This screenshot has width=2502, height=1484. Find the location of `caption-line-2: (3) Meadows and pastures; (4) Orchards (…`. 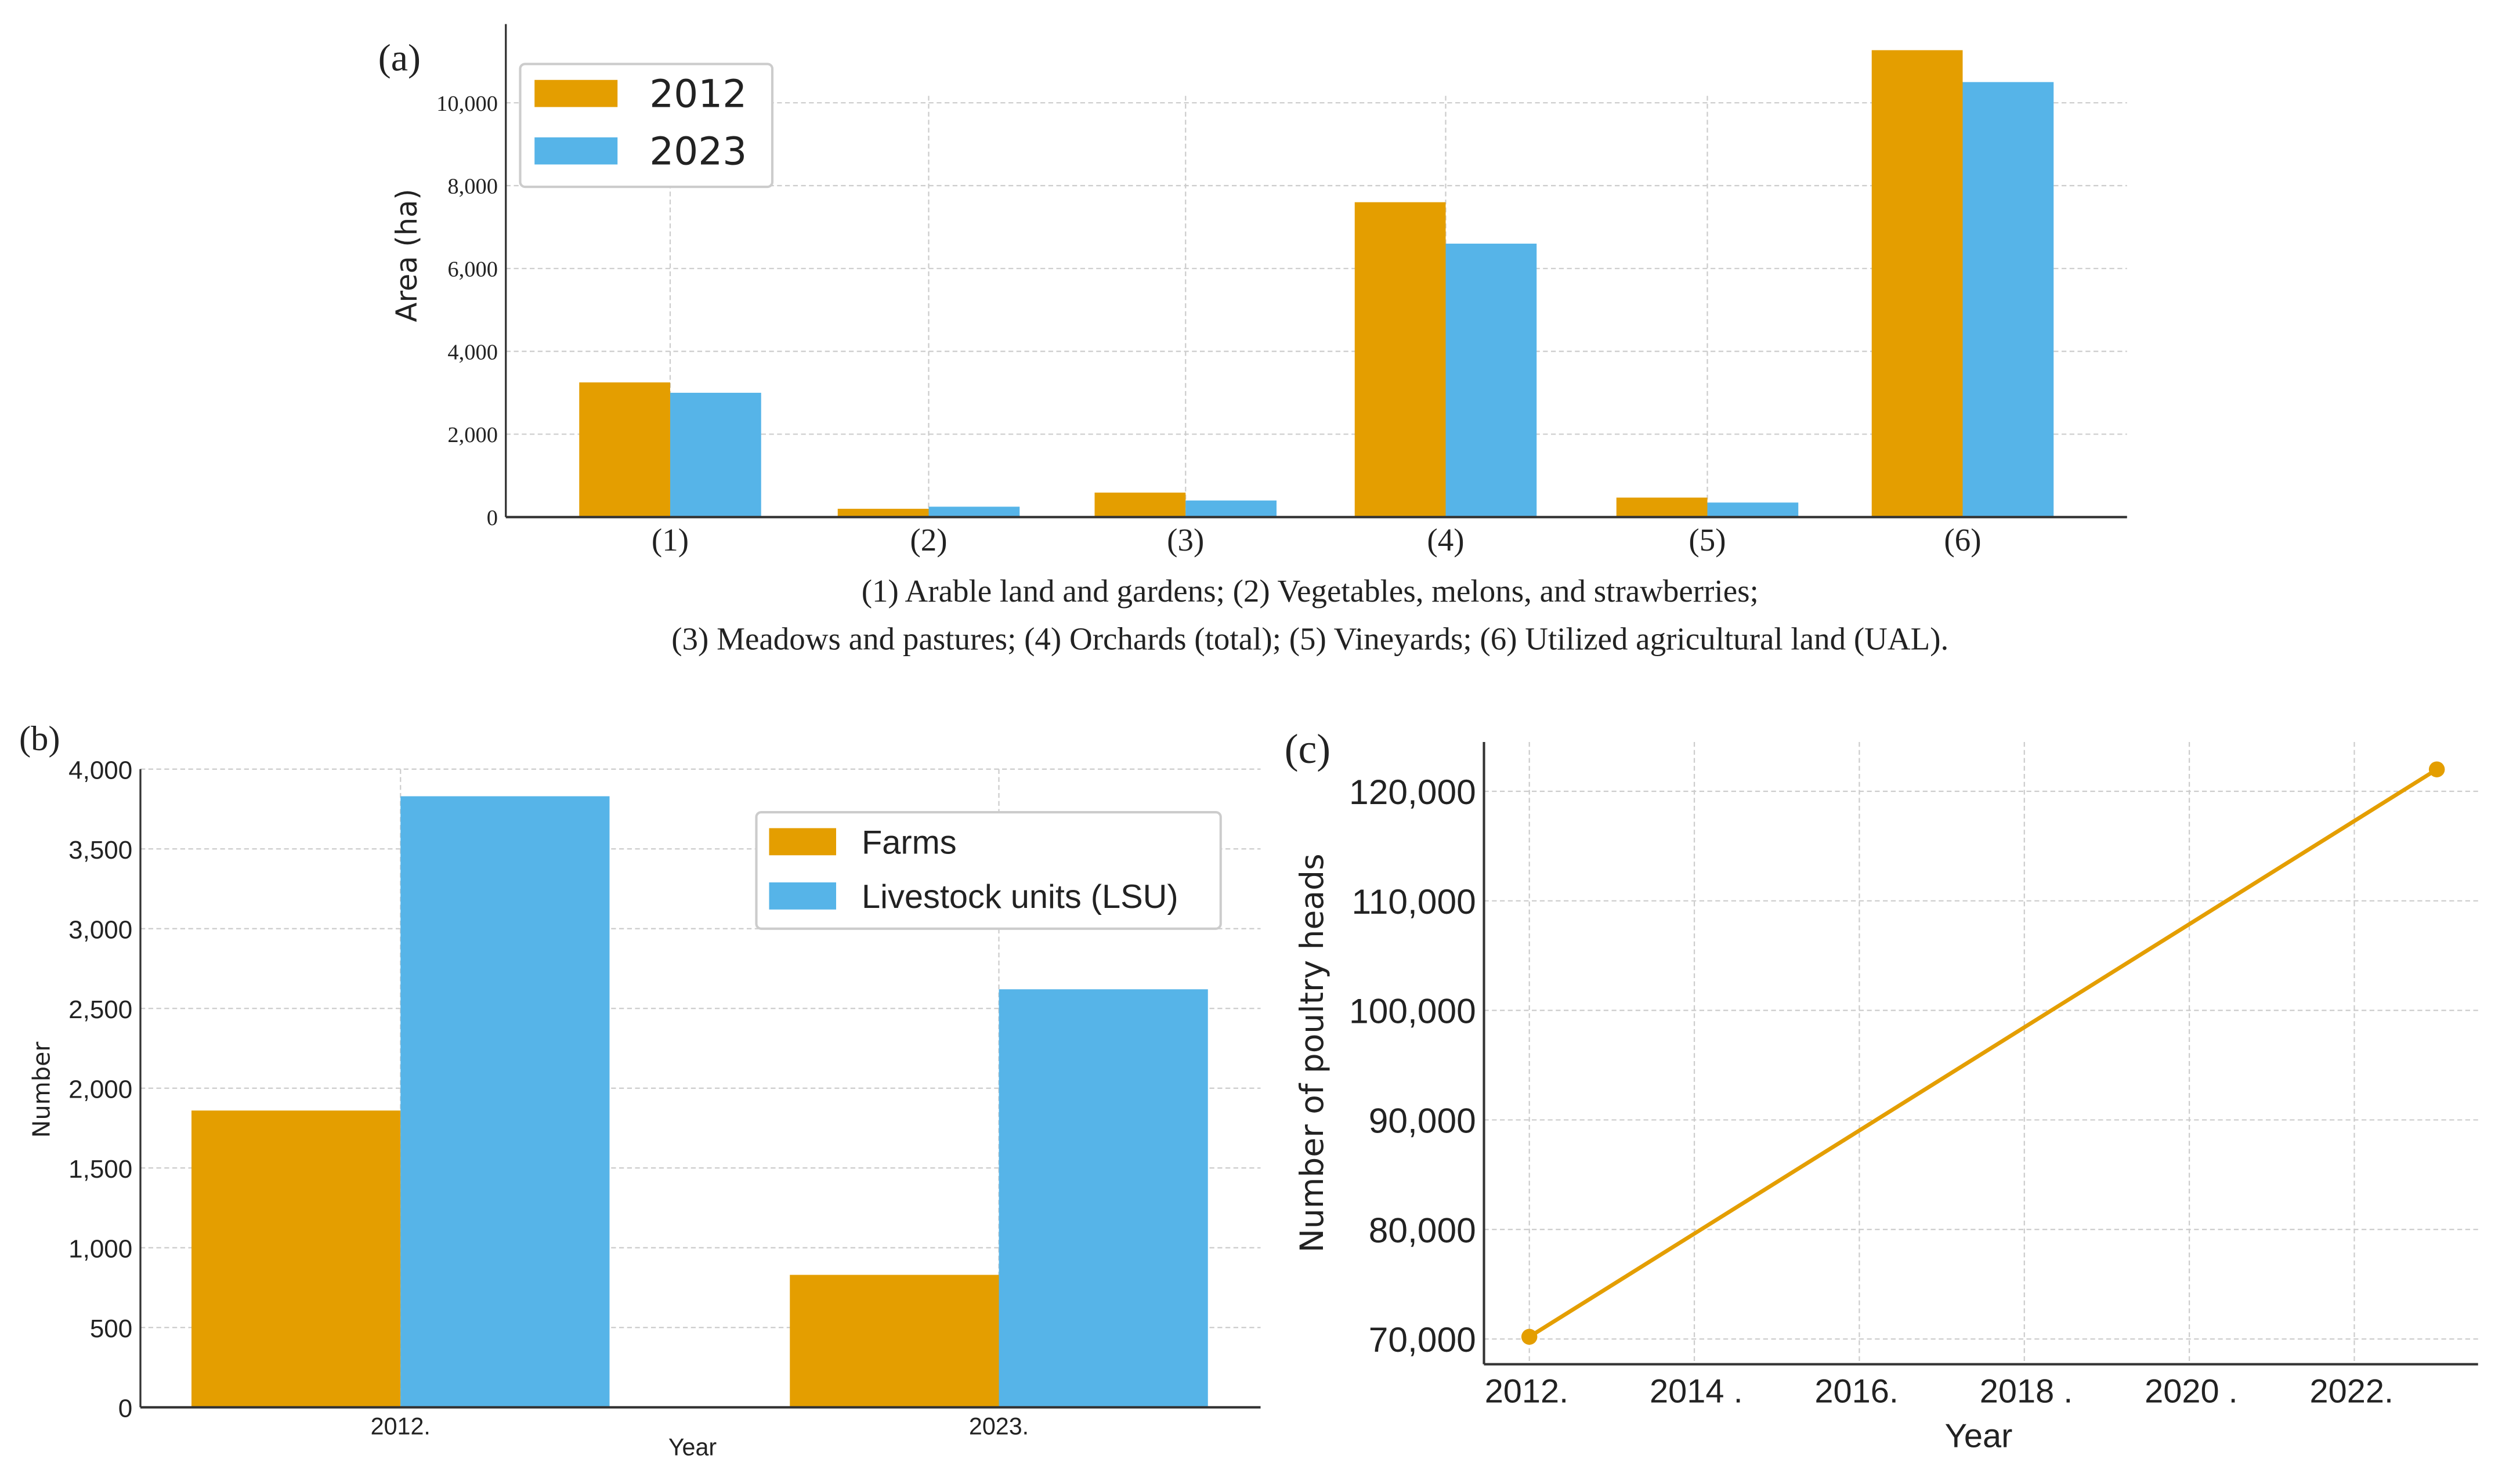

caption-line-2: (3) Meadows and pastures; (4) Orchards (… is located at coordinates (1309, 639).